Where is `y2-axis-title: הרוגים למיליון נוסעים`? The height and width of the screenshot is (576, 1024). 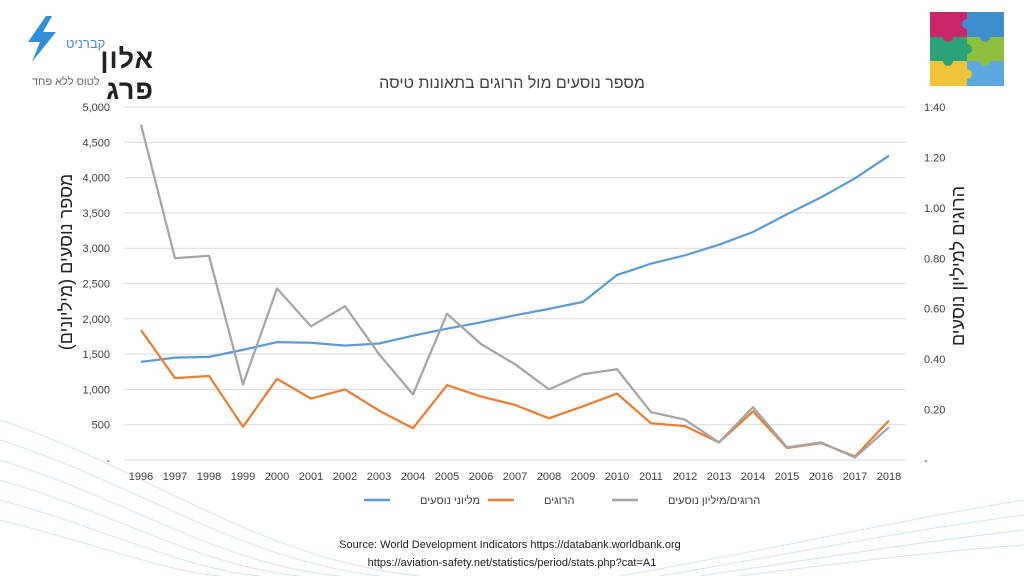
y2-axis-title: הרוגים למיליון נוסעים is located at coordinates (958, 266).